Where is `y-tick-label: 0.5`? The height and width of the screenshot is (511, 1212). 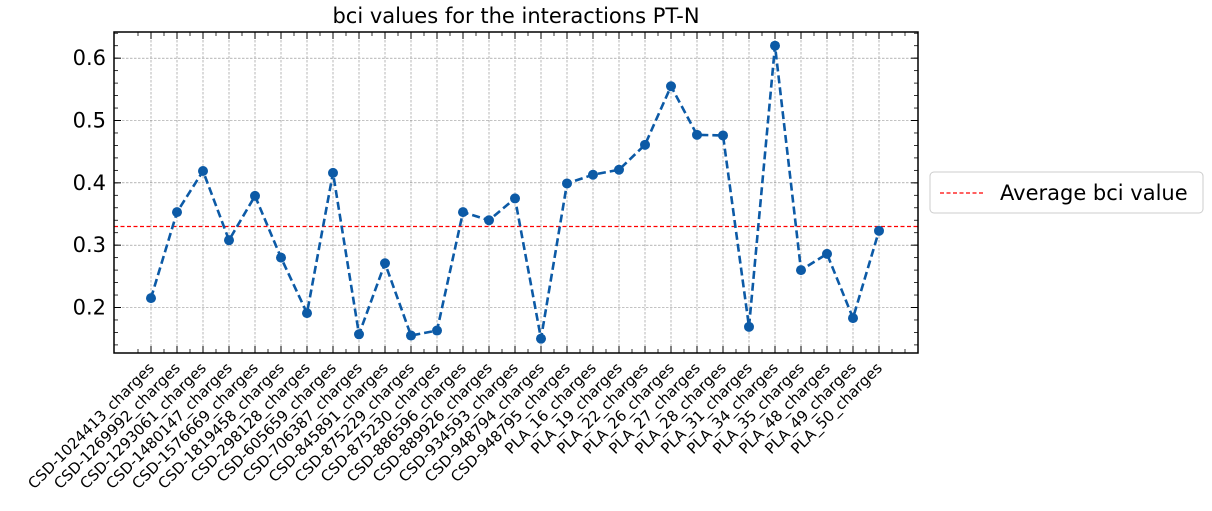 y-tick-label: 0.5 is located at coordinates (89, 121).